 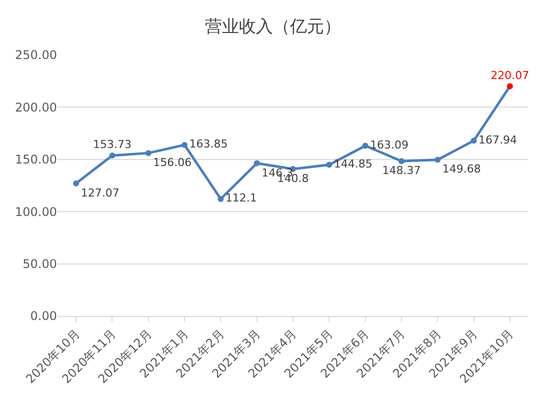 What do you see at coordinates (43, 316) in the screenshot?
I see `y-tick-label: 0.00` at bounding box center [43, 316].